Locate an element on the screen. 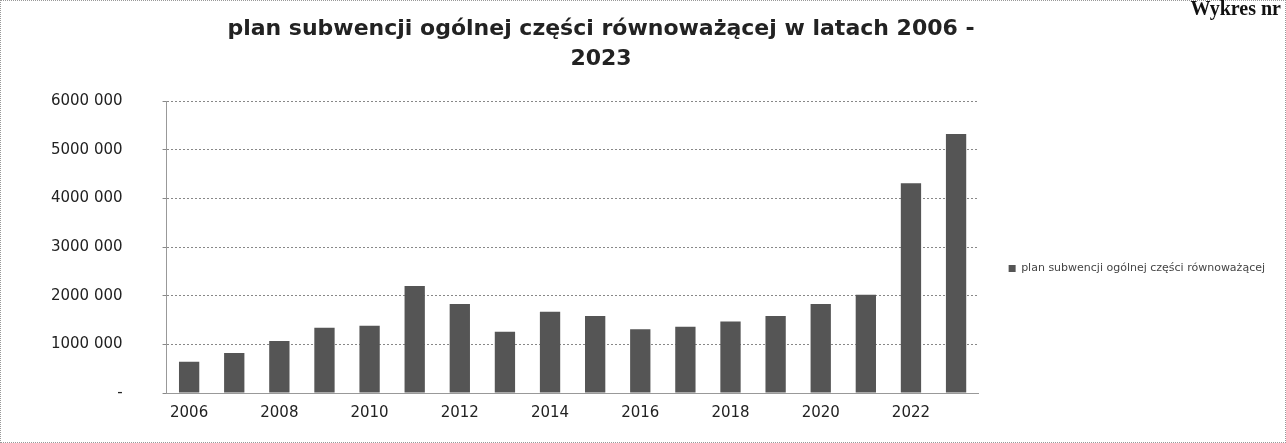 The image size is (1286, 443). chart-title: plan subwencji ogólnej części równoważącej w latach 2006 - 2023 is located at coordinates (601, 43).